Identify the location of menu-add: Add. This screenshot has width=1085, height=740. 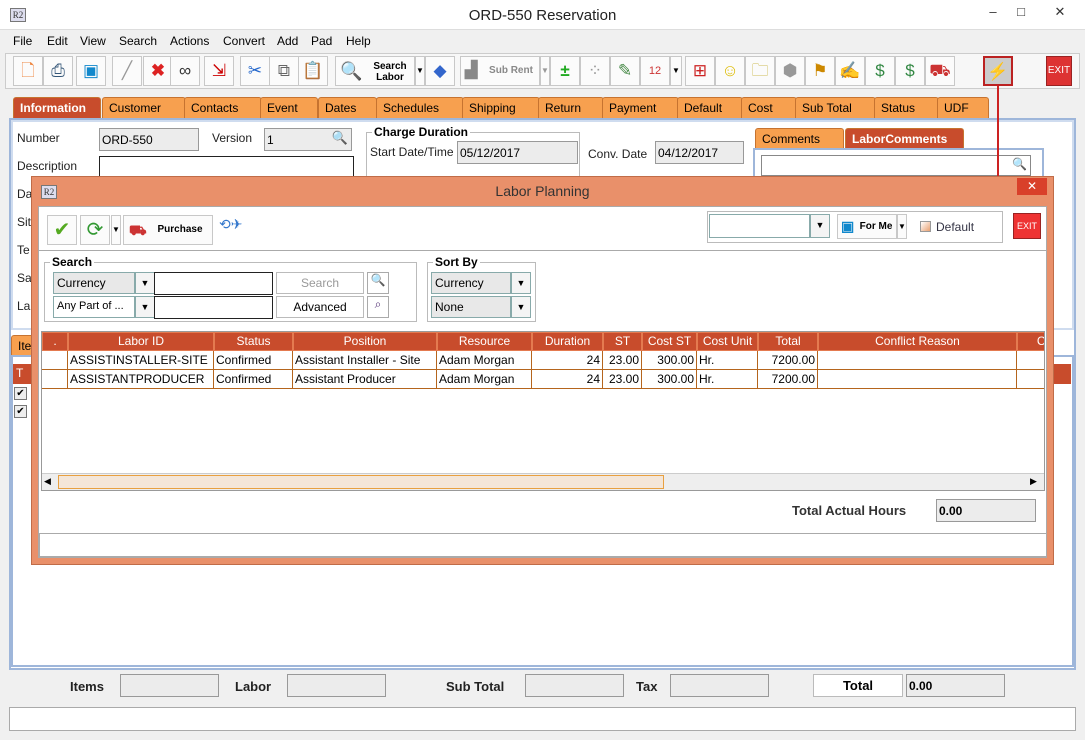
(288, 41).